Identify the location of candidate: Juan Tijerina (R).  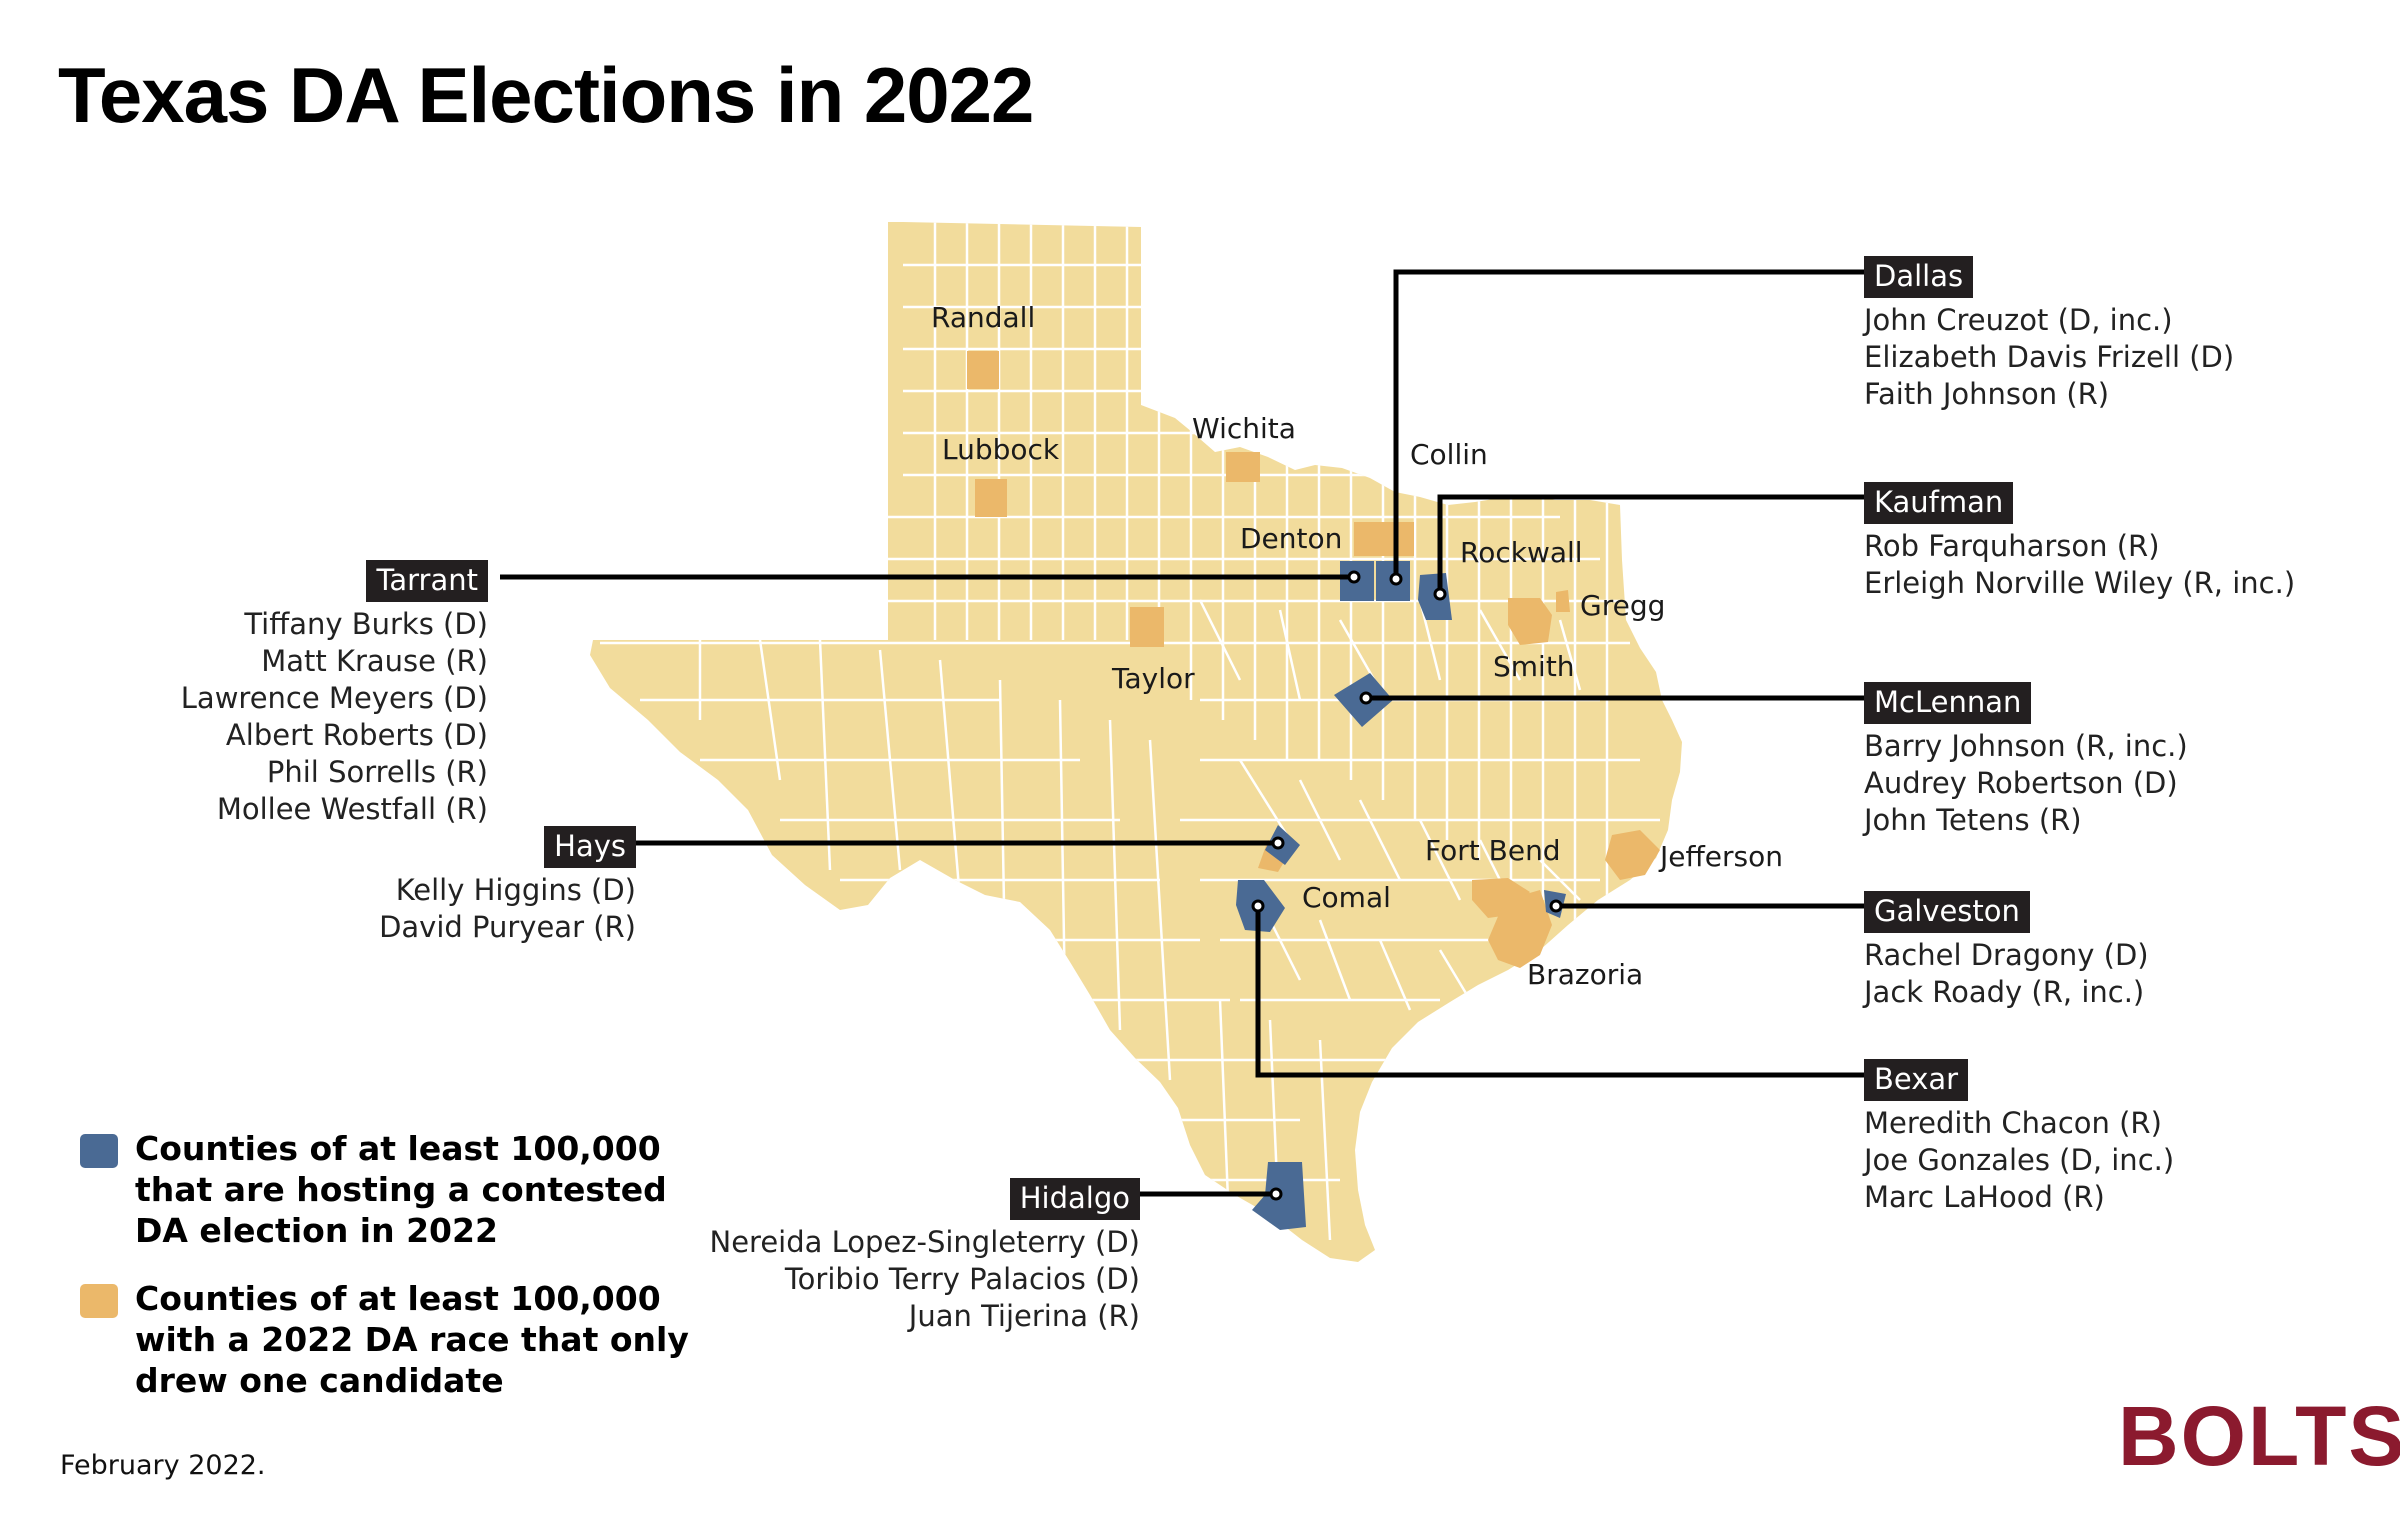
(1024, 1316).